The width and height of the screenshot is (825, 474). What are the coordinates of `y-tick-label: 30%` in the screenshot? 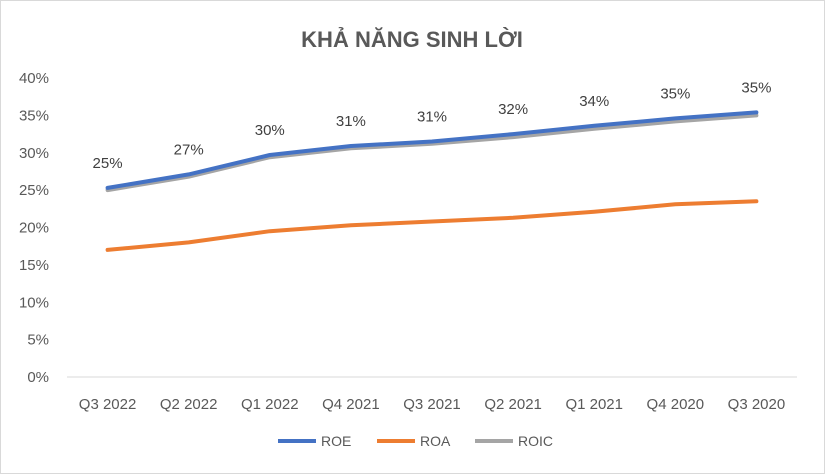 It's located at (34, 153).